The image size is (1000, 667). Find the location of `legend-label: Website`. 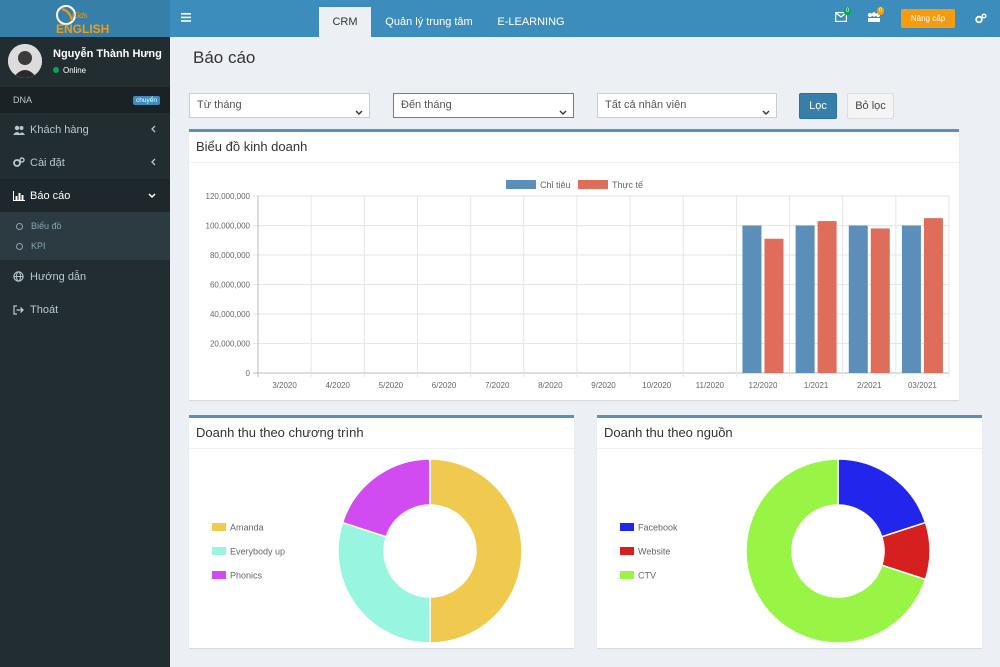

legend-label: Website is located at coordinates (654, 552).